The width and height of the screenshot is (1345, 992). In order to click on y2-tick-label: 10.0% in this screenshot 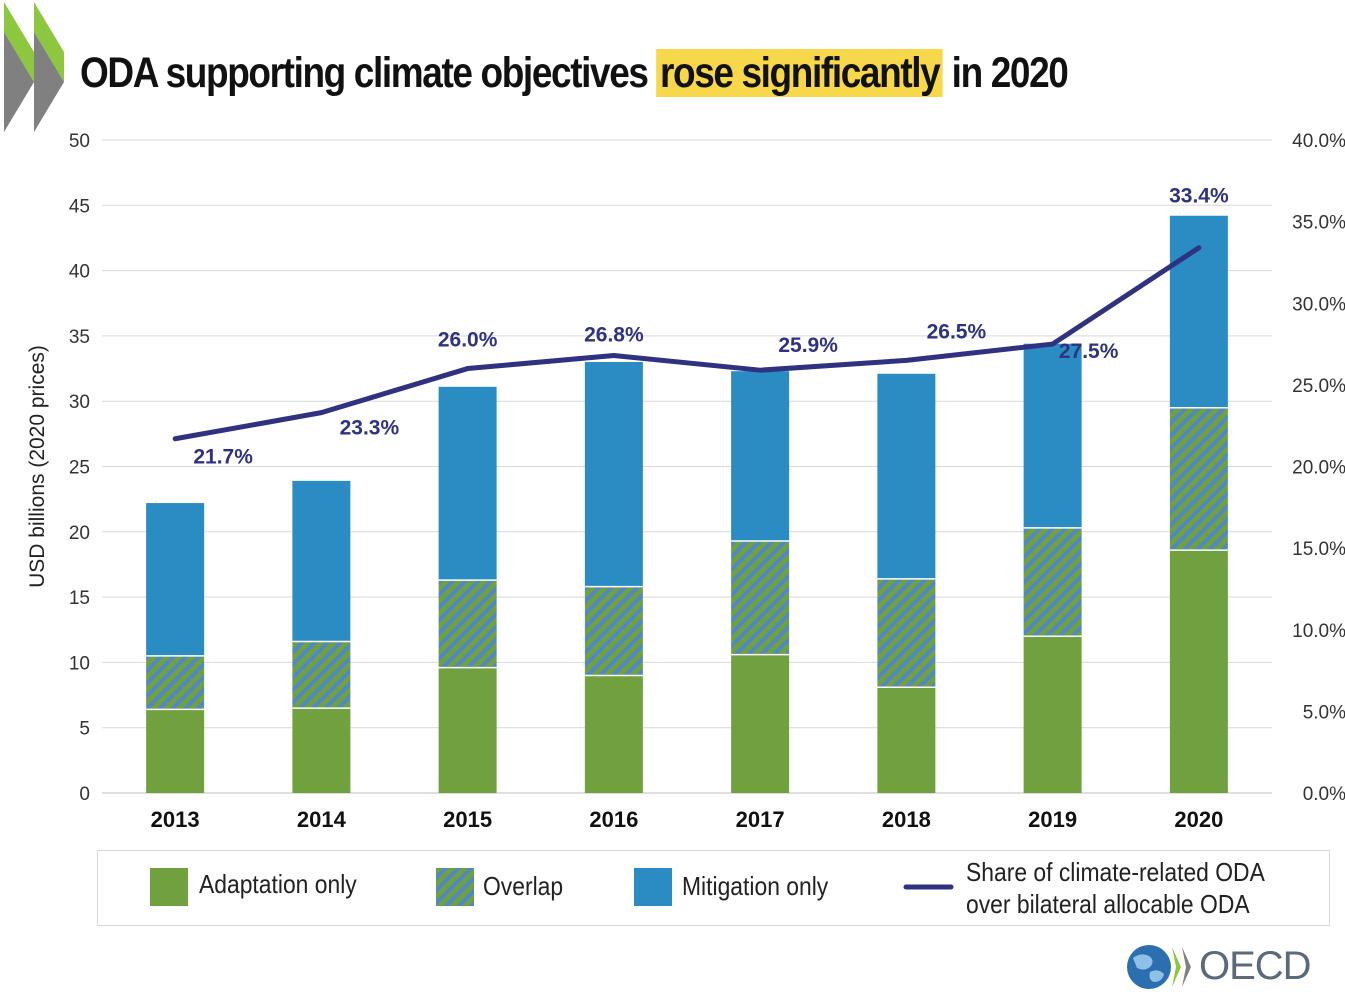, I will do `click(1318, 631)`.